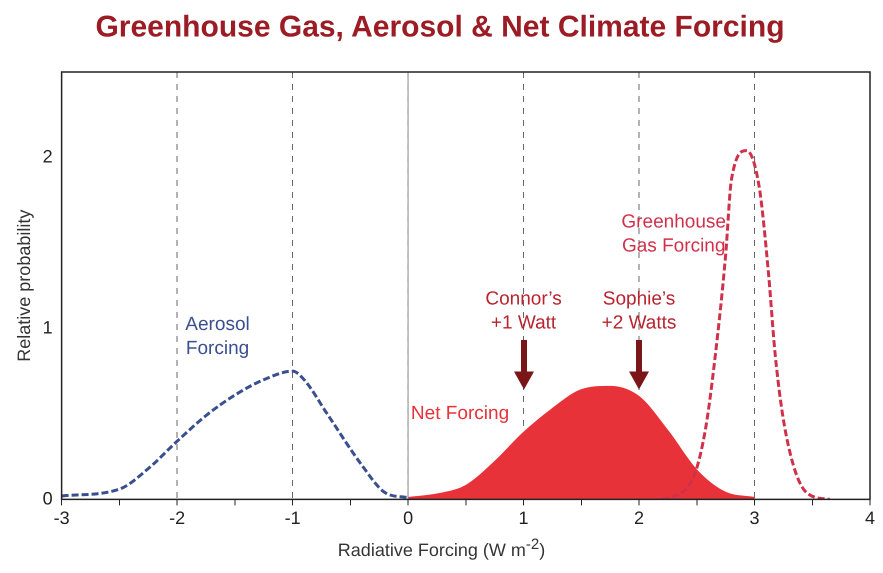 The image size is (883, 573). What do you see at coordinates (408, 518) in the screenshot?
I see `x-tick-label: 0` at bounding box center [408, 518].